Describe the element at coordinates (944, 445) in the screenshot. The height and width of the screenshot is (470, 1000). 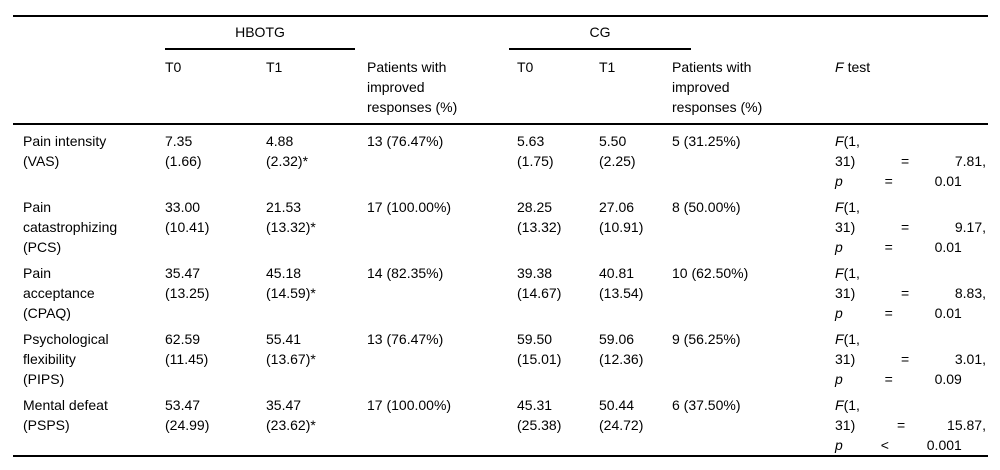
I see `p-value: 0.001` at that location.